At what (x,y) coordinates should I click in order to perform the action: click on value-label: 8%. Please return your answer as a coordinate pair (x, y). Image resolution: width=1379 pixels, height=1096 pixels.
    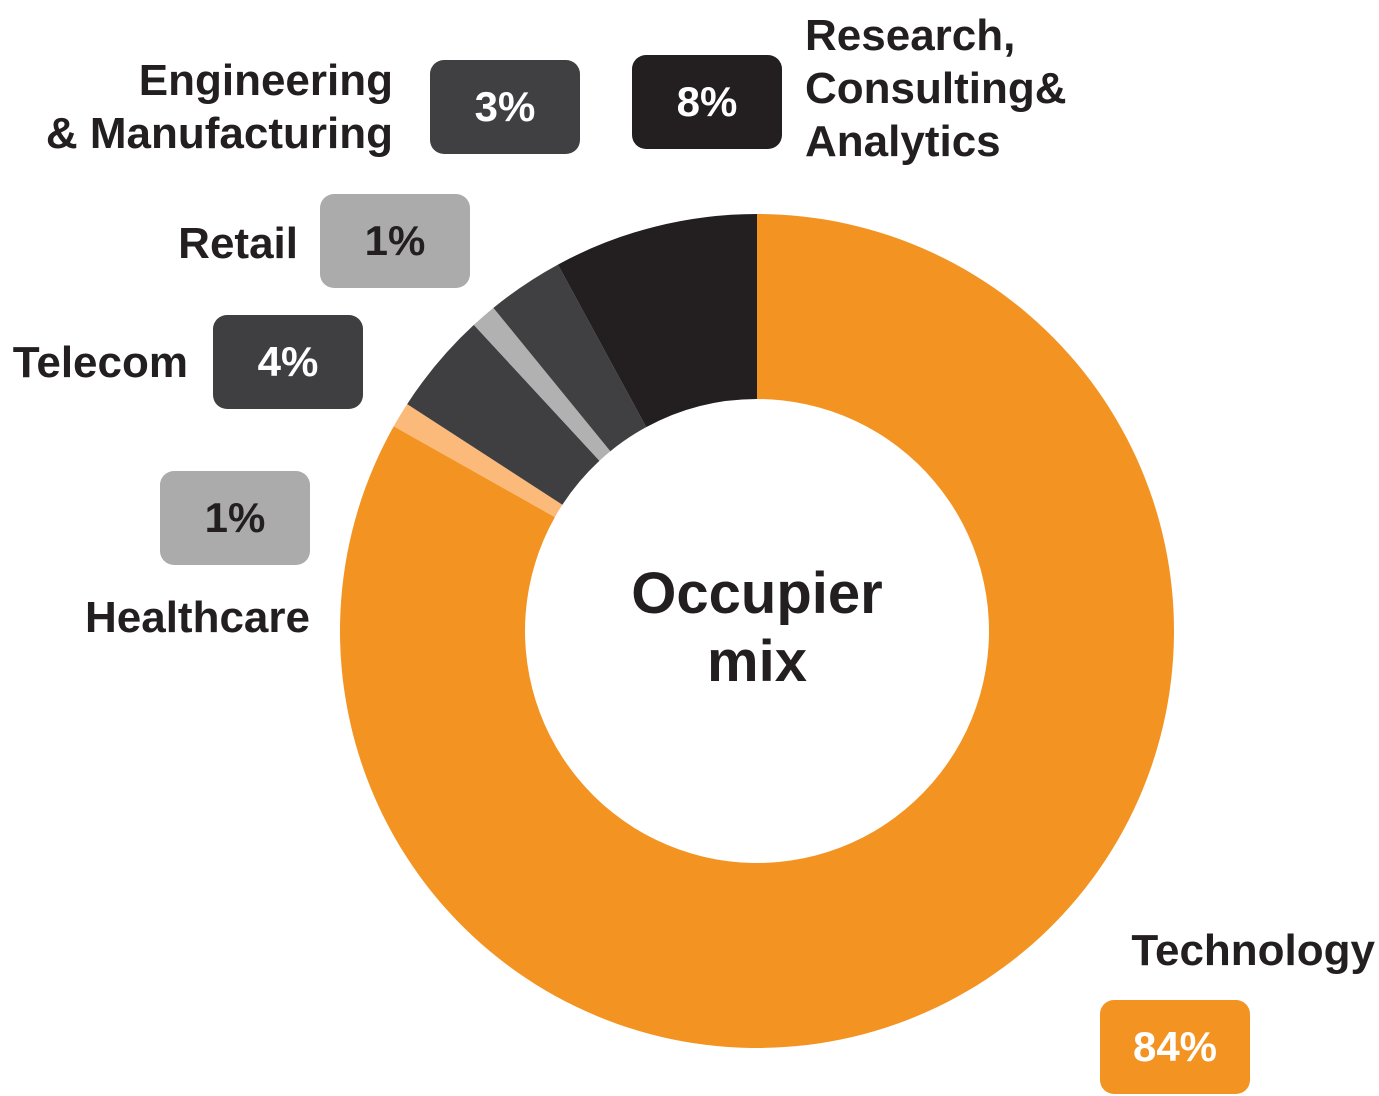
    Looking at the image, I should click on (707, 102).